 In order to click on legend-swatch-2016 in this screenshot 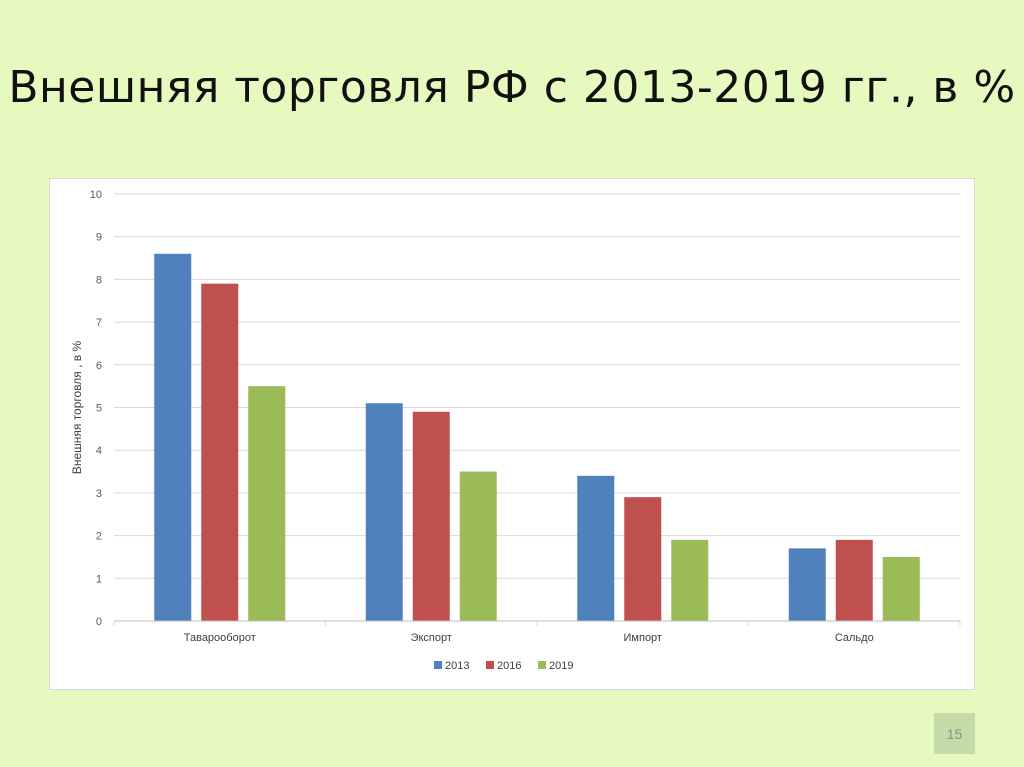, I will do `click(490, 665)`.